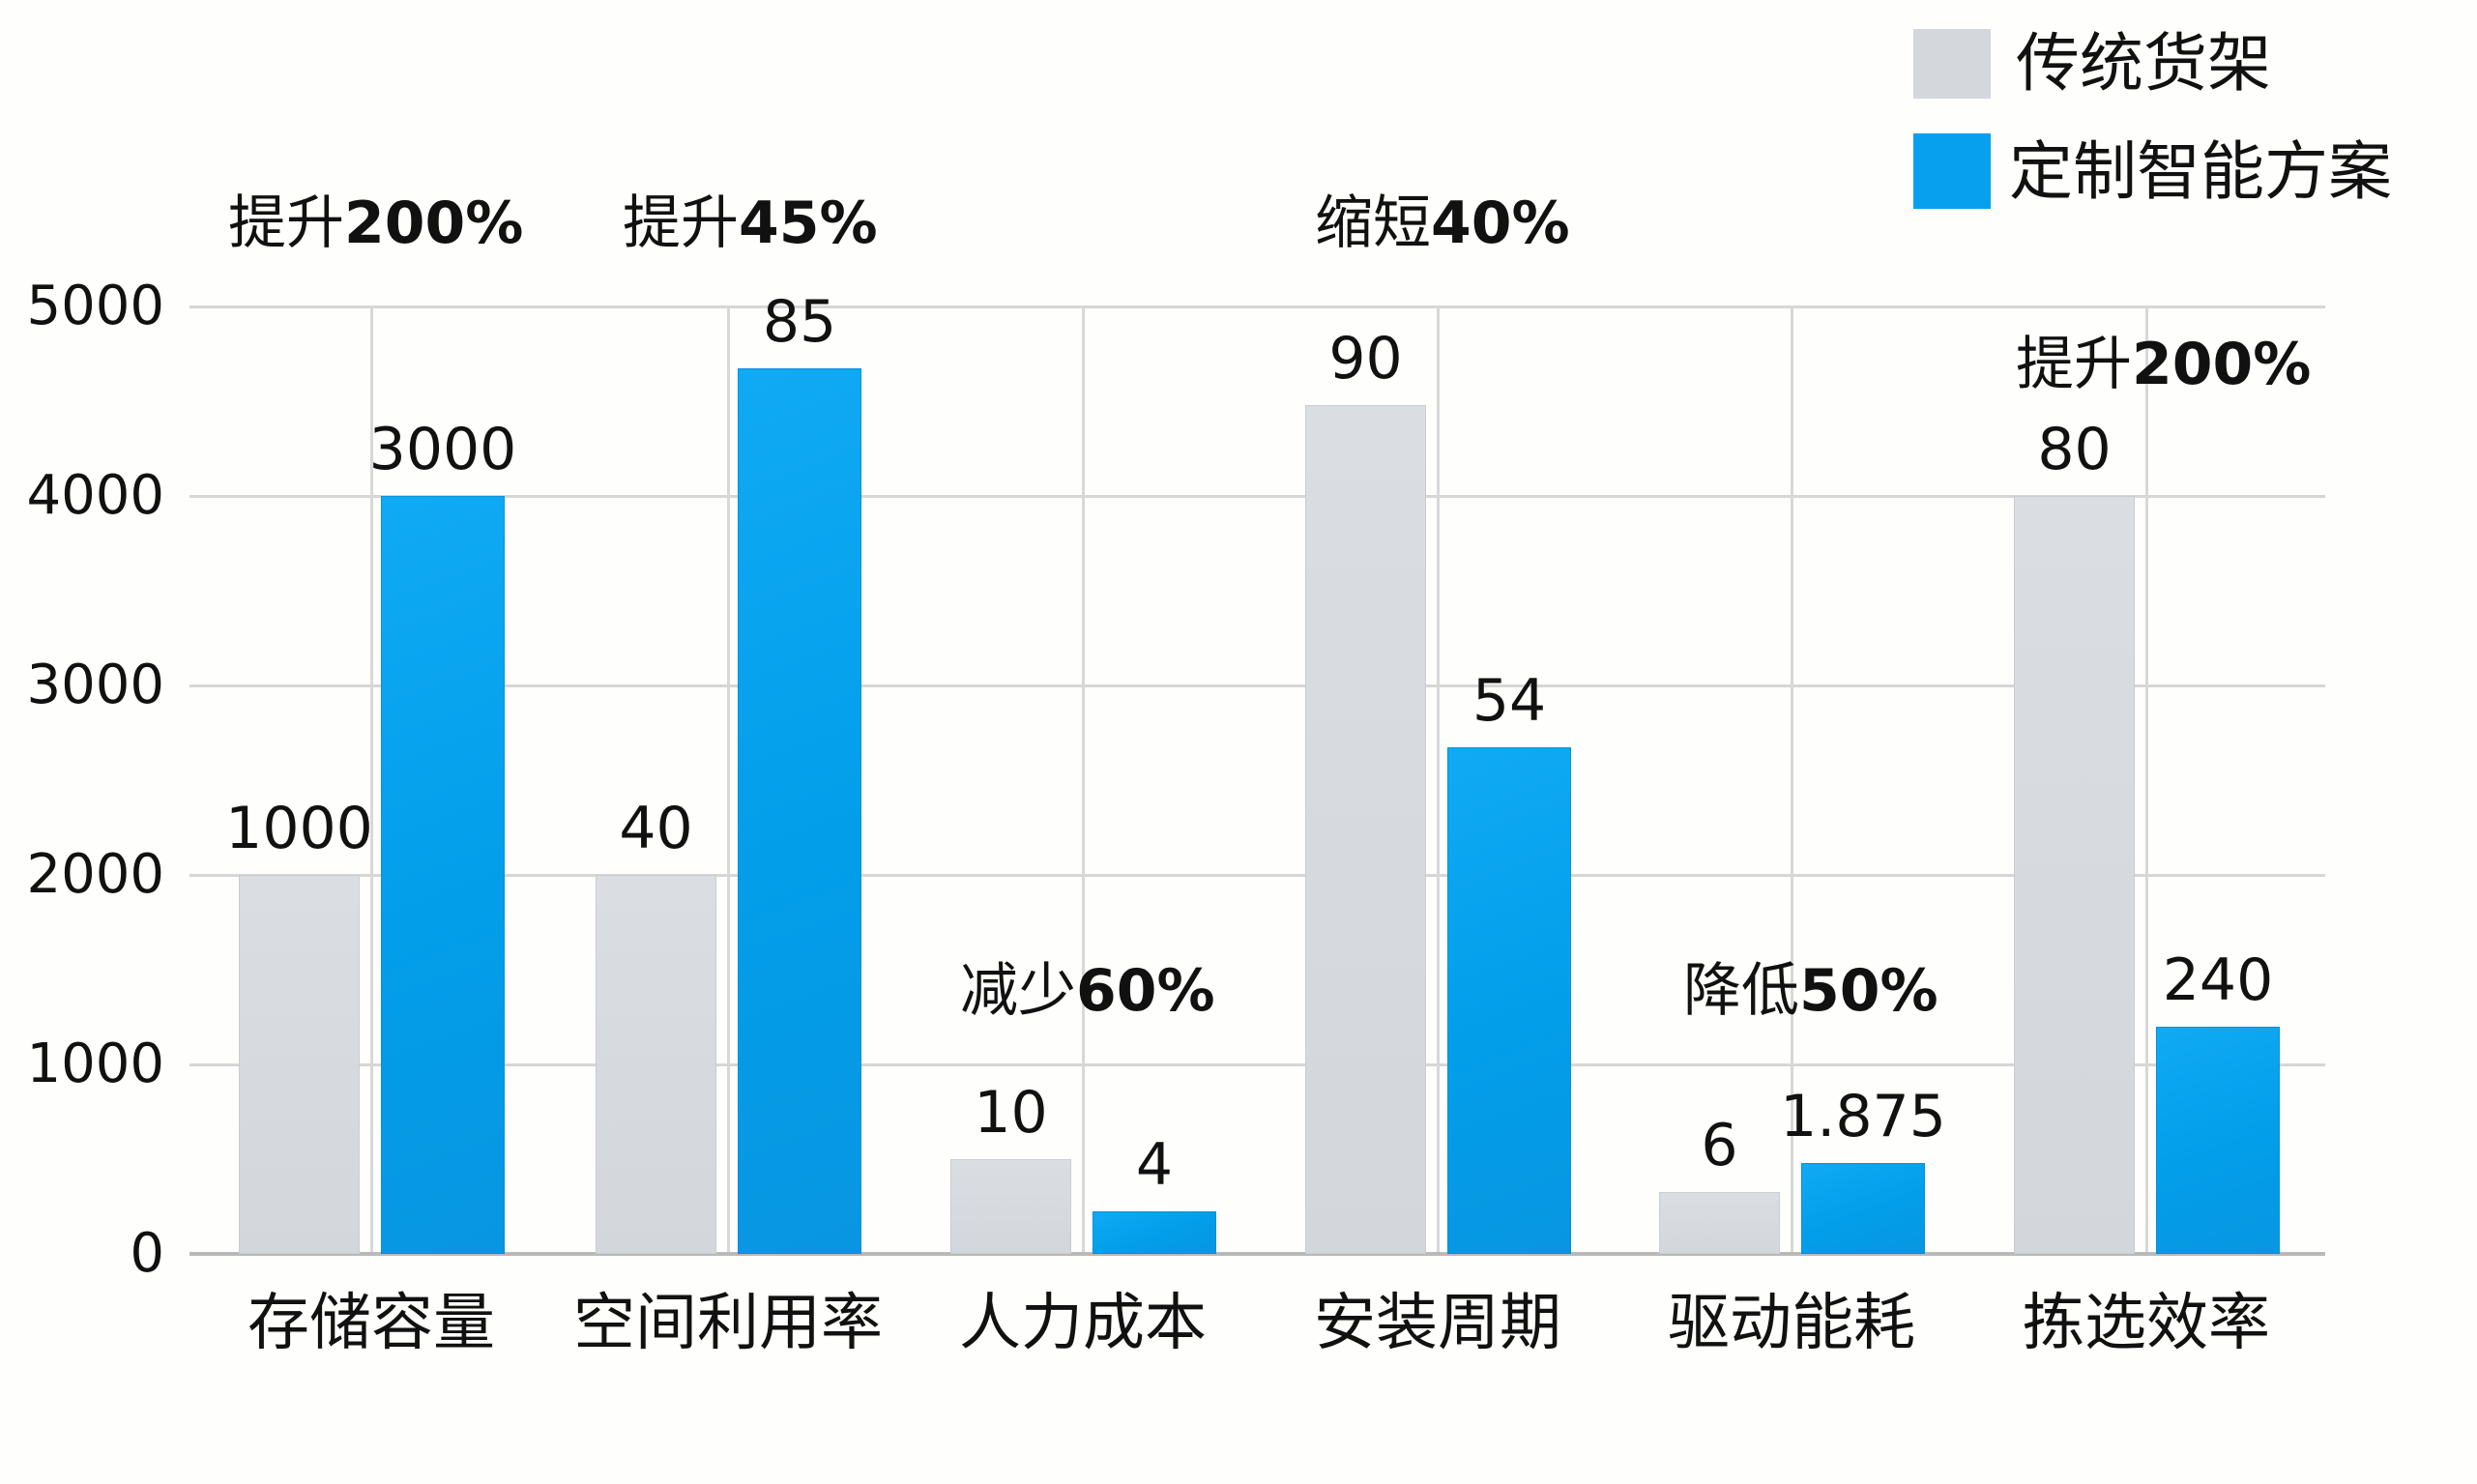 This screenshot has height=1484, width=2477. Describe the element at coordinates (1741, 991) in the screenshot. I see `annotation-prefix: 降低` at that location.